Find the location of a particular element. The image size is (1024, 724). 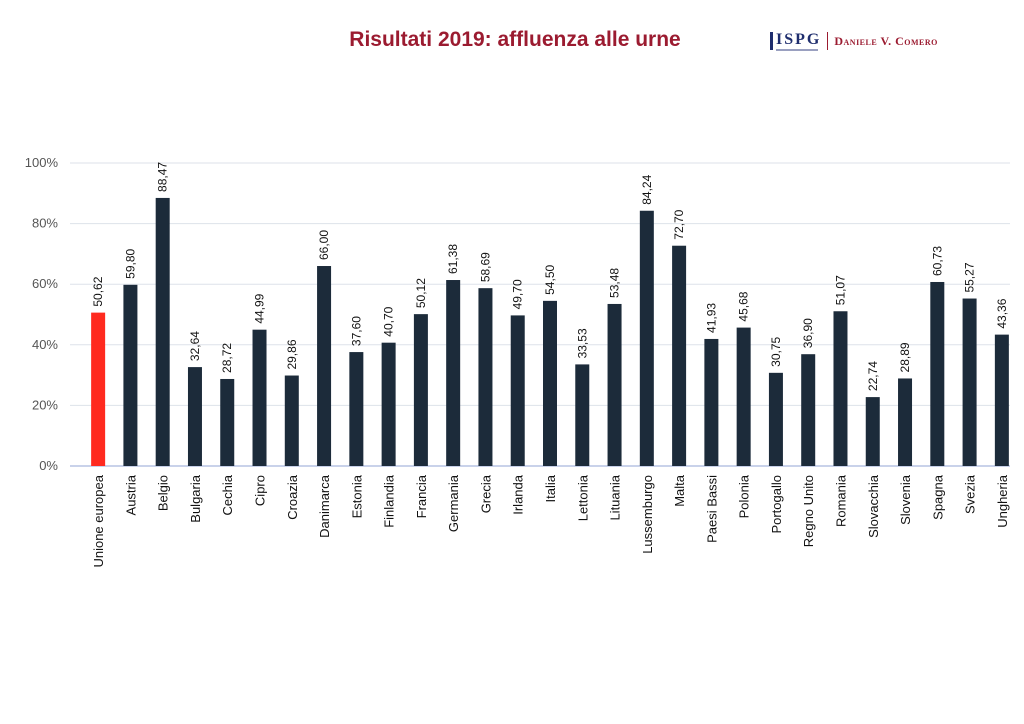

logo-mark: ISPG is located at coordinates (799, 40).